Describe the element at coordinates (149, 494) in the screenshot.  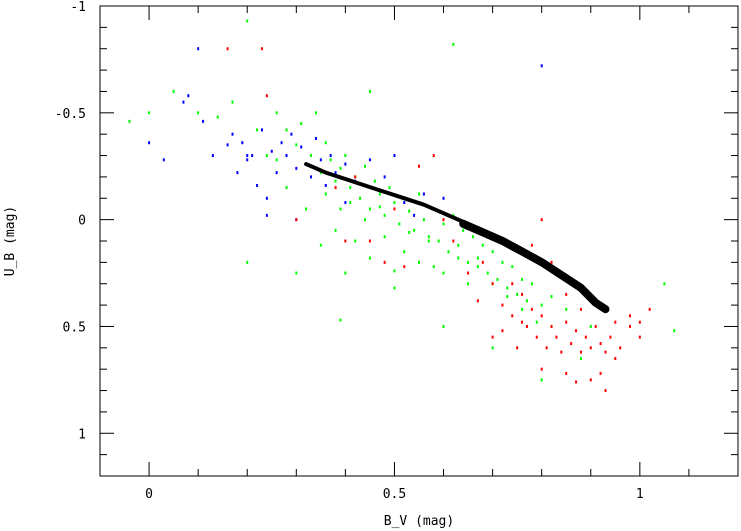
I see `x-tick-label: 0` at that location.